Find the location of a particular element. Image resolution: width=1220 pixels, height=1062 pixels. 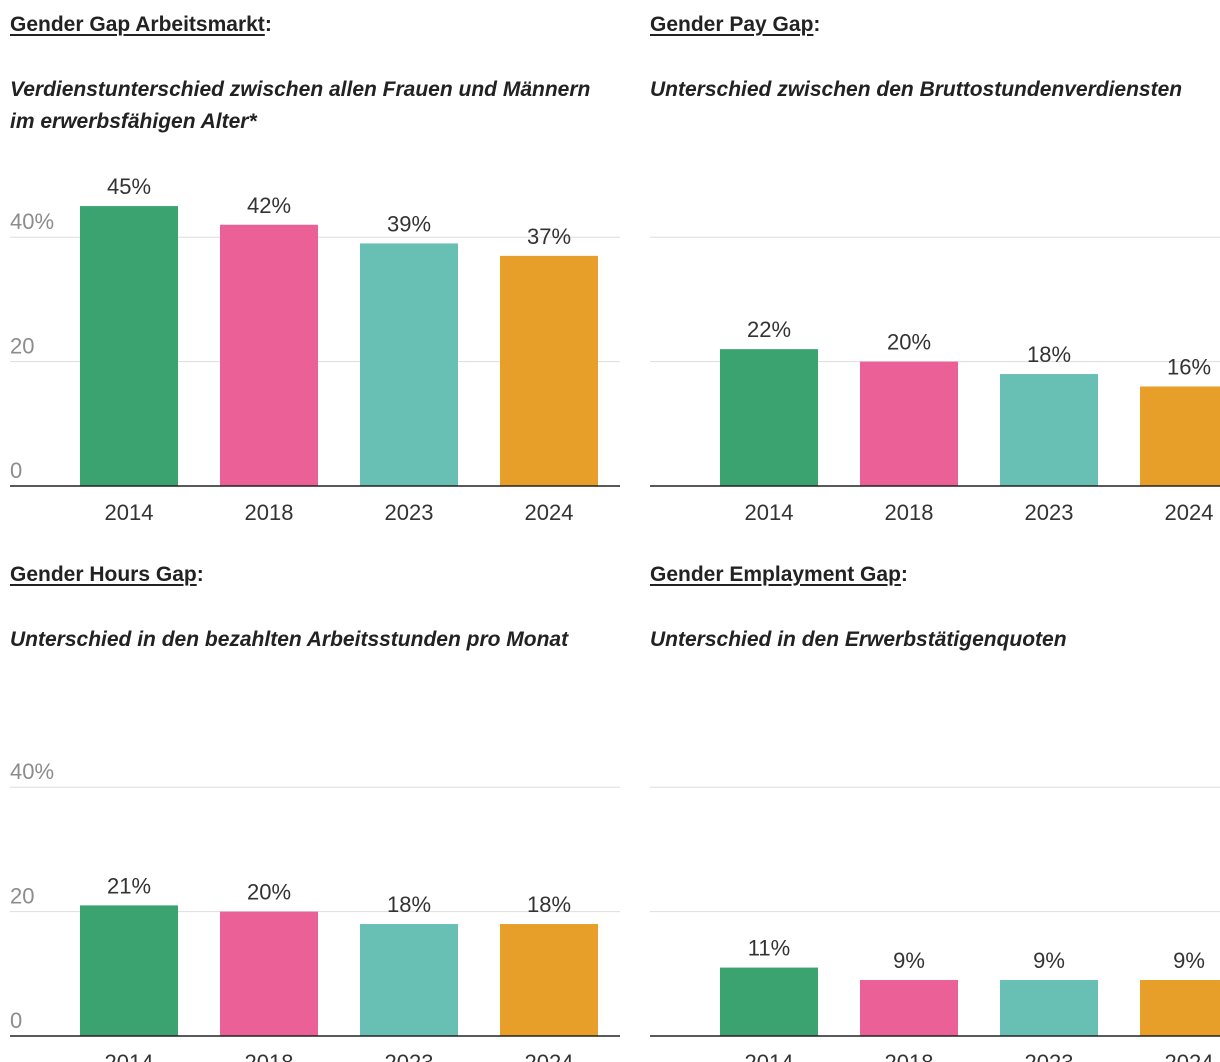

data-label: 22% is located at coordinates (769, 329).